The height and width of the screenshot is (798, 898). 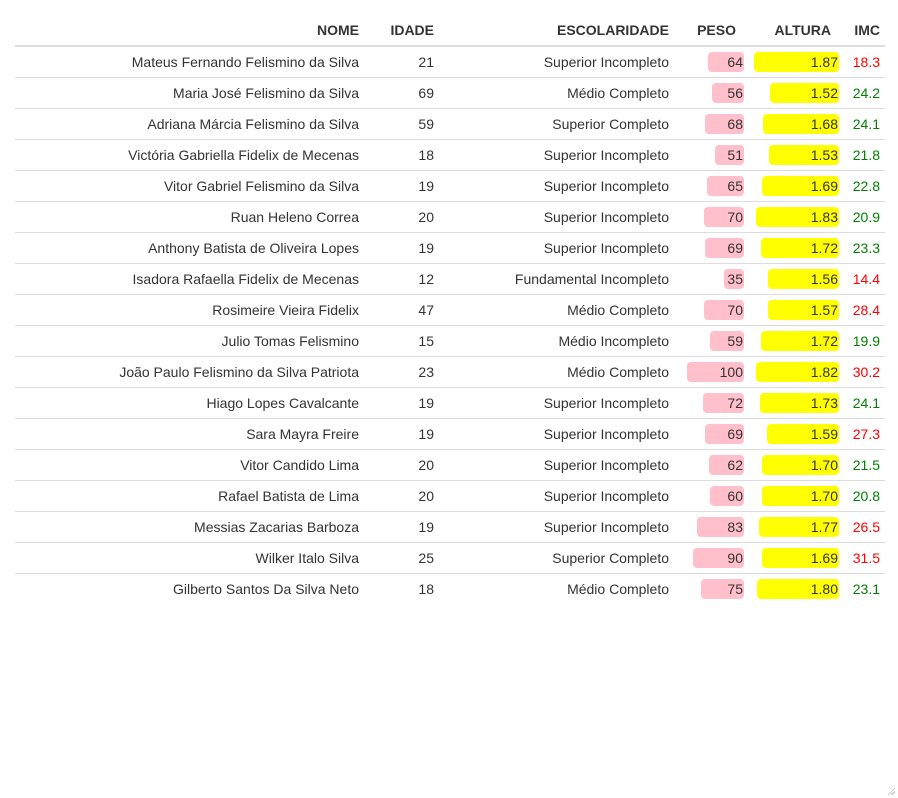 I want to click on cell-idade: 18, so click(x=406, y=588).